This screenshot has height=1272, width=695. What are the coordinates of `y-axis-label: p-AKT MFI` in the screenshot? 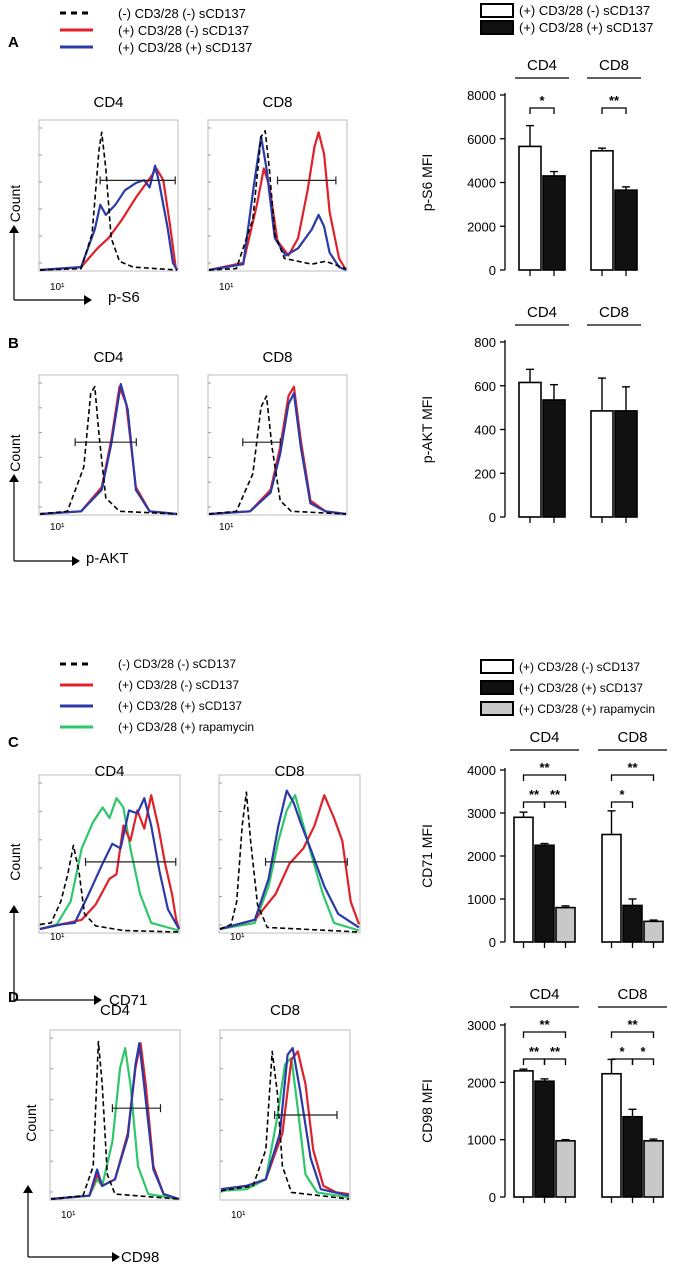 It's located at (427, 429).